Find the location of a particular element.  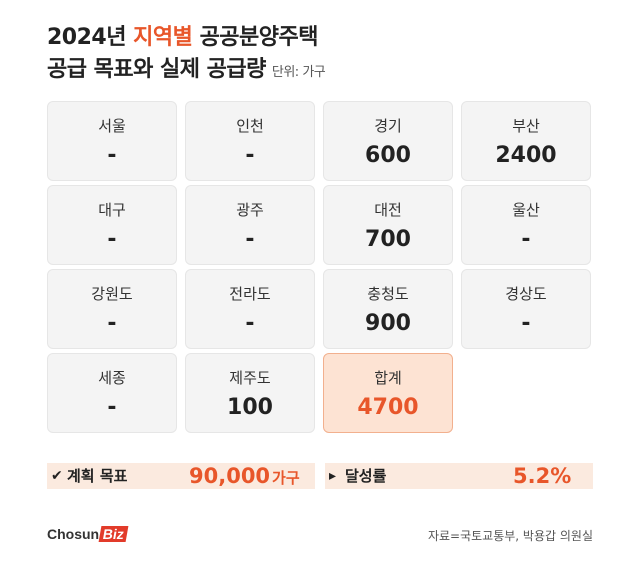

title-year: 2024년 is located at coordinates (86, 37).